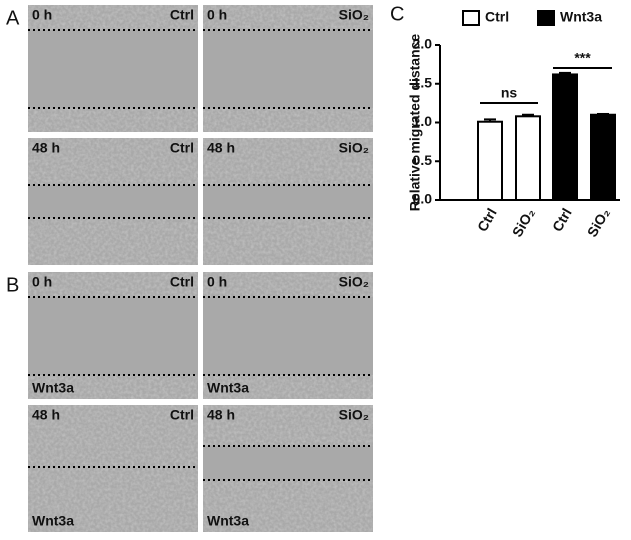  Describe the element at coordinates (423, 160) in the screenshot. I see `y-tick-label: 0.5` at that location.